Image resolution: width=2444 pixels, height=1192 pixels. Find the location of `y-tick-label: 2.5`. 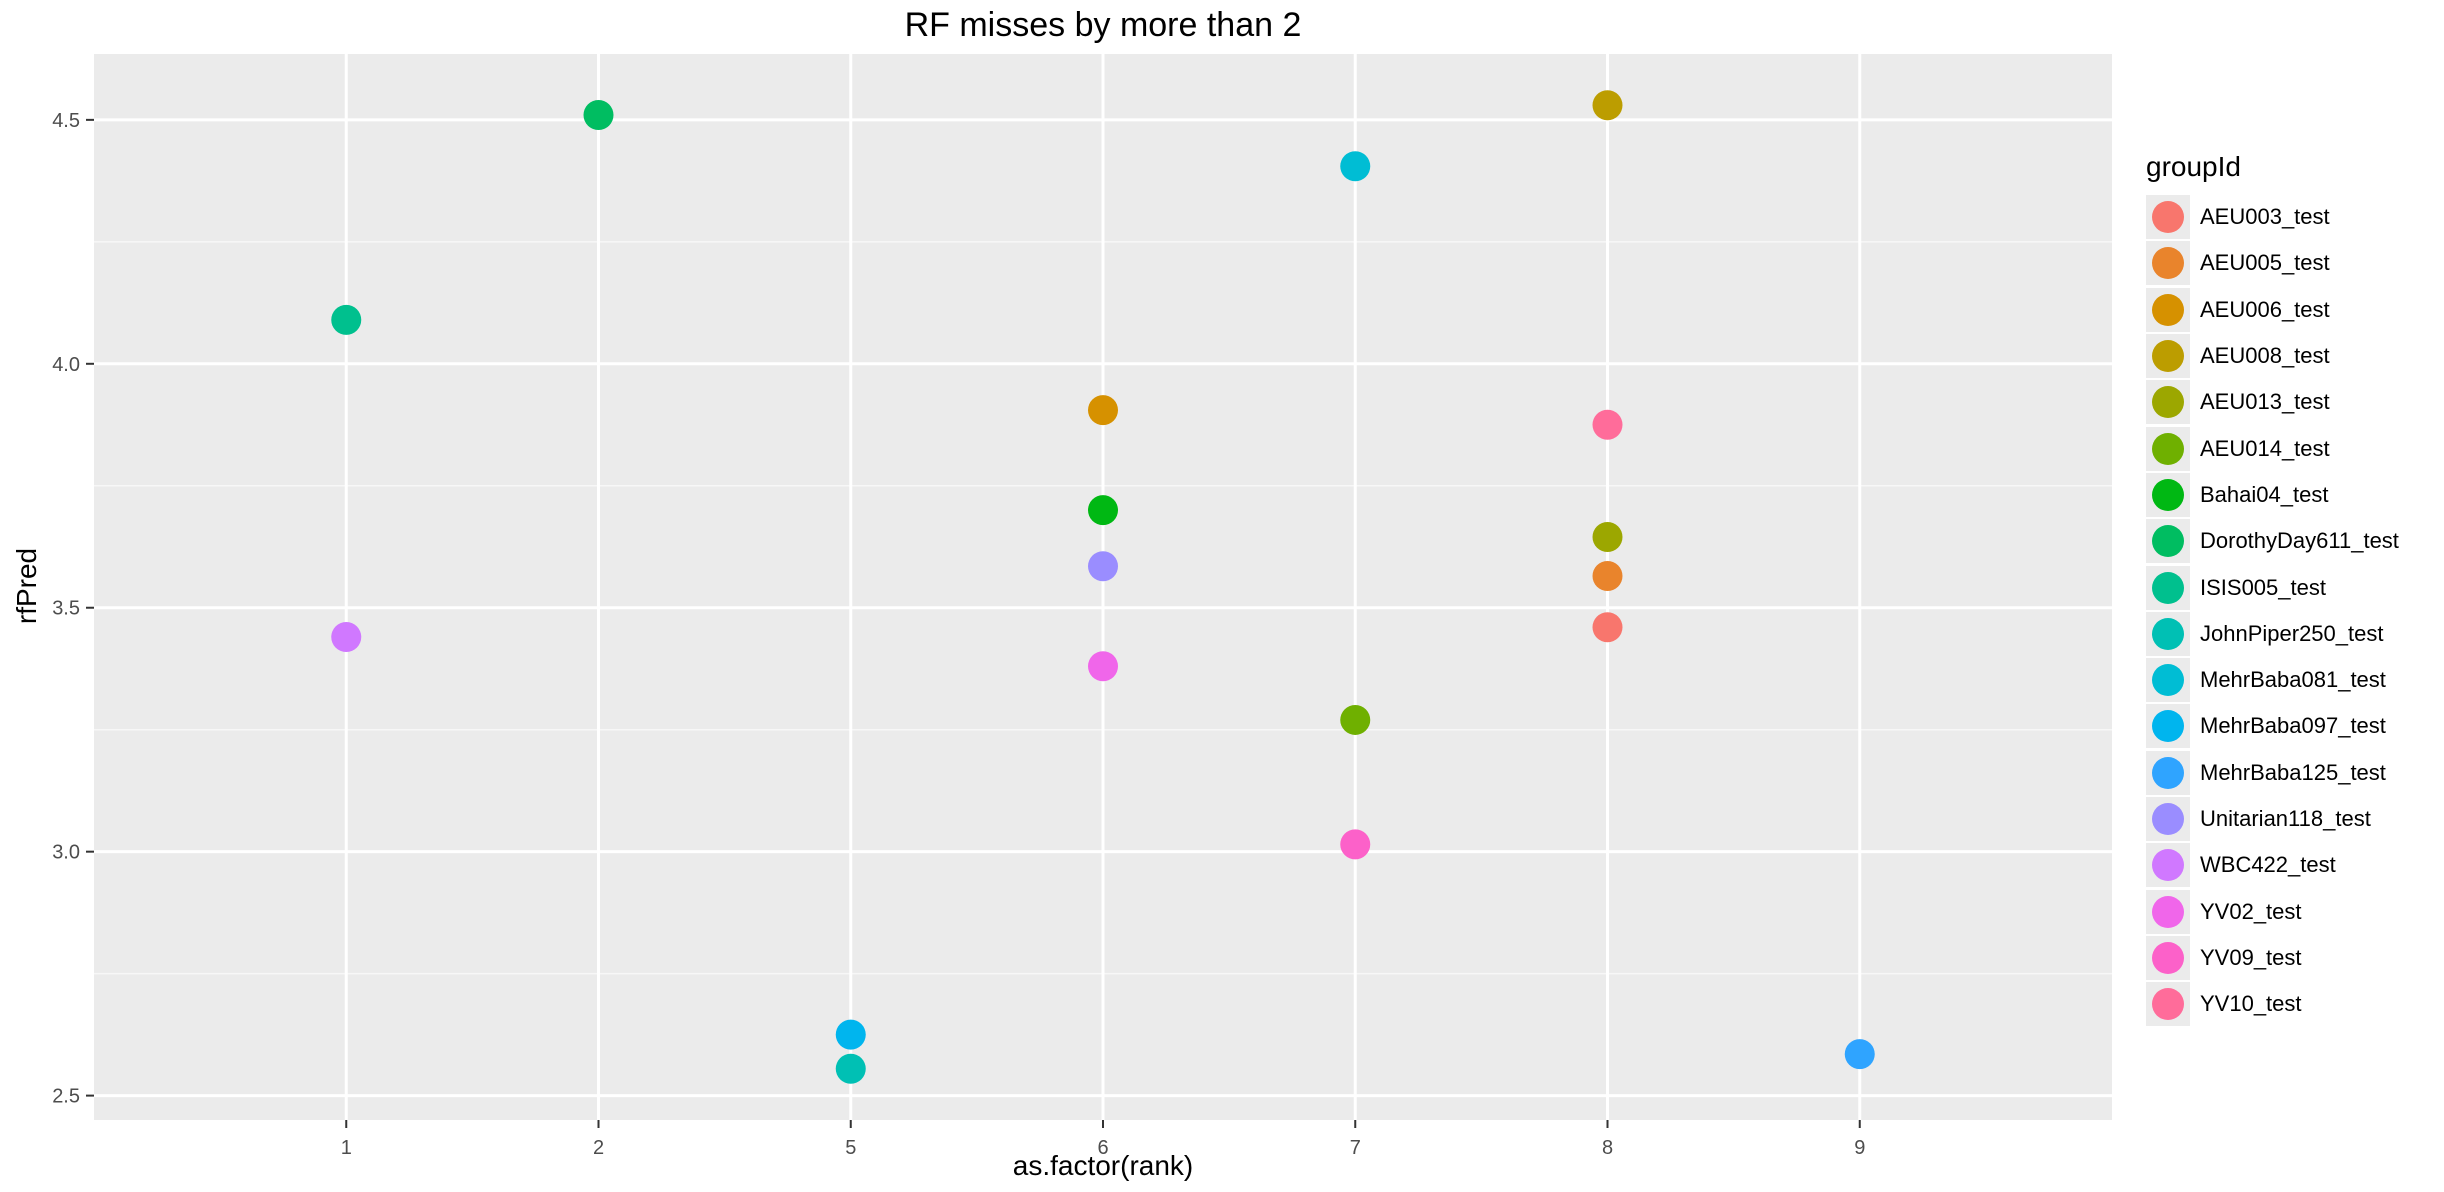

y-tick-label: 2.5 is located at coordinates (66, 1097).